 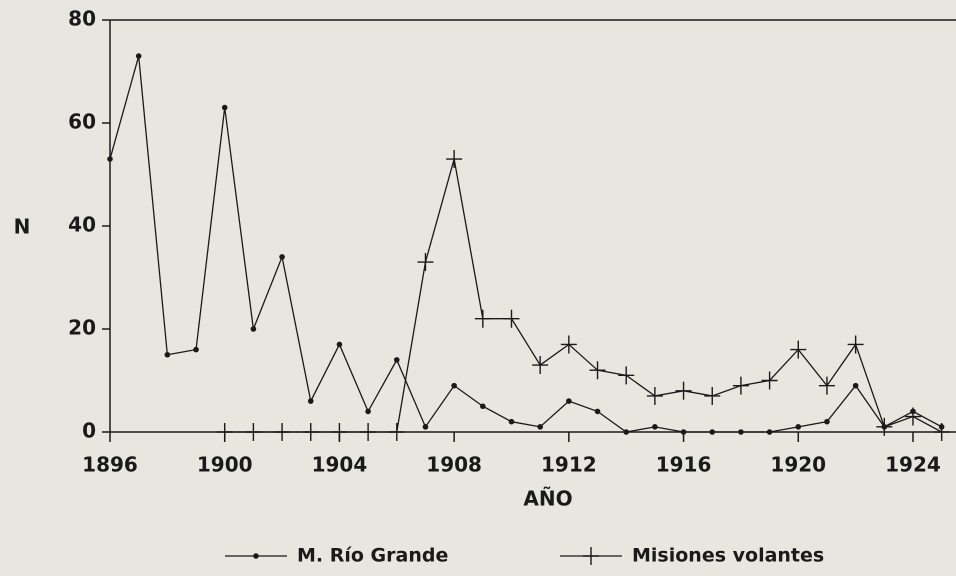 What do you see at coordinates (913, 465) in the screenshot?
I see `x-tick-label: 1924` at bounding box center [913, 465].